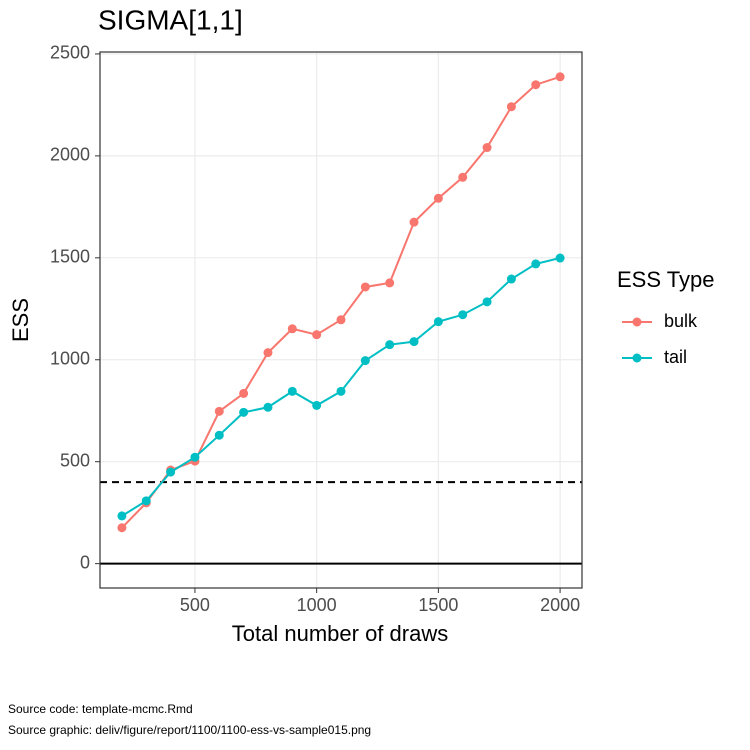  I want to click on legend-label: tail, so click(675, 357).